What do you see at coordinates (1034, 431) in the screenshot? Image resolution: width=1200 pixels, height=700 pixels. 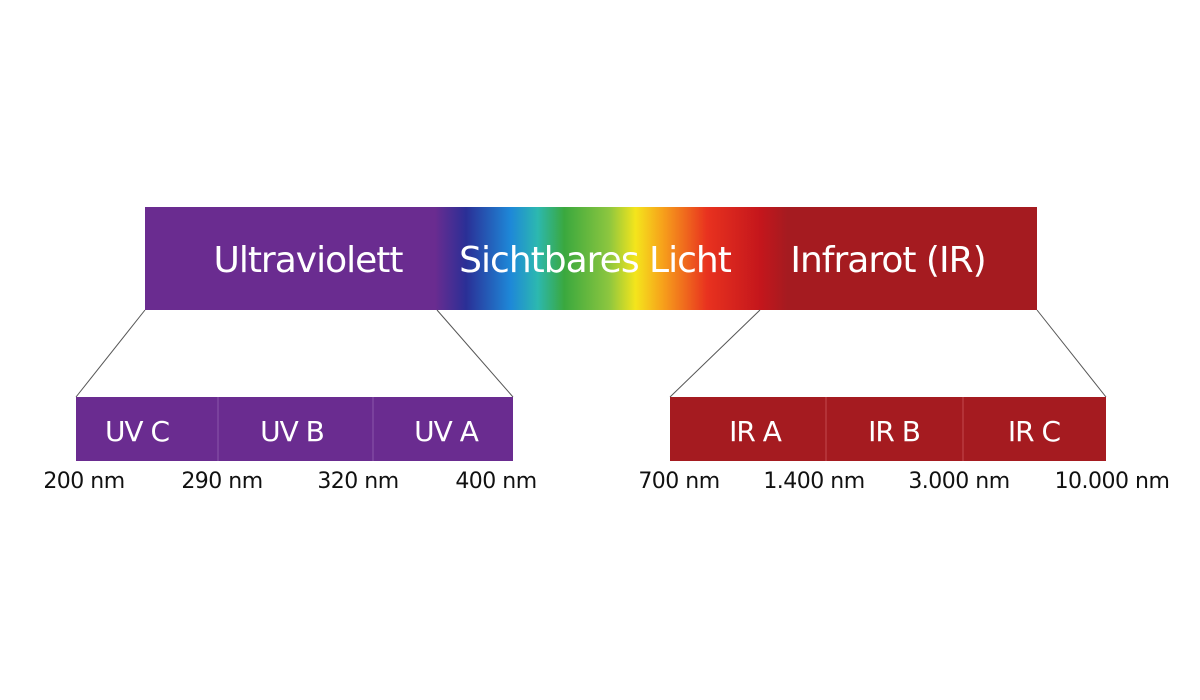 I see `segment-label: IR C` at bounding box center [1034, 431].